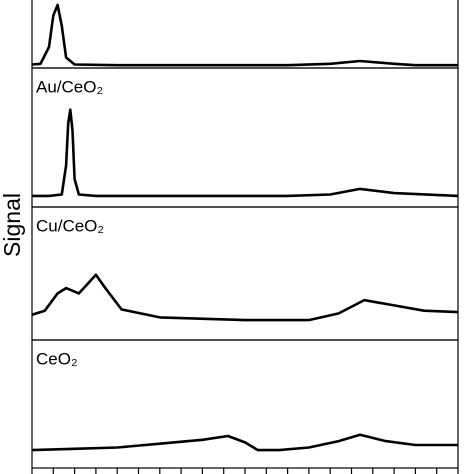 The image size is (474, 474). What do you see at coordinates (70, 225) in the screenshot?
I see `panel-label: Cu/CeO₂` at bounding box center [70, 225].